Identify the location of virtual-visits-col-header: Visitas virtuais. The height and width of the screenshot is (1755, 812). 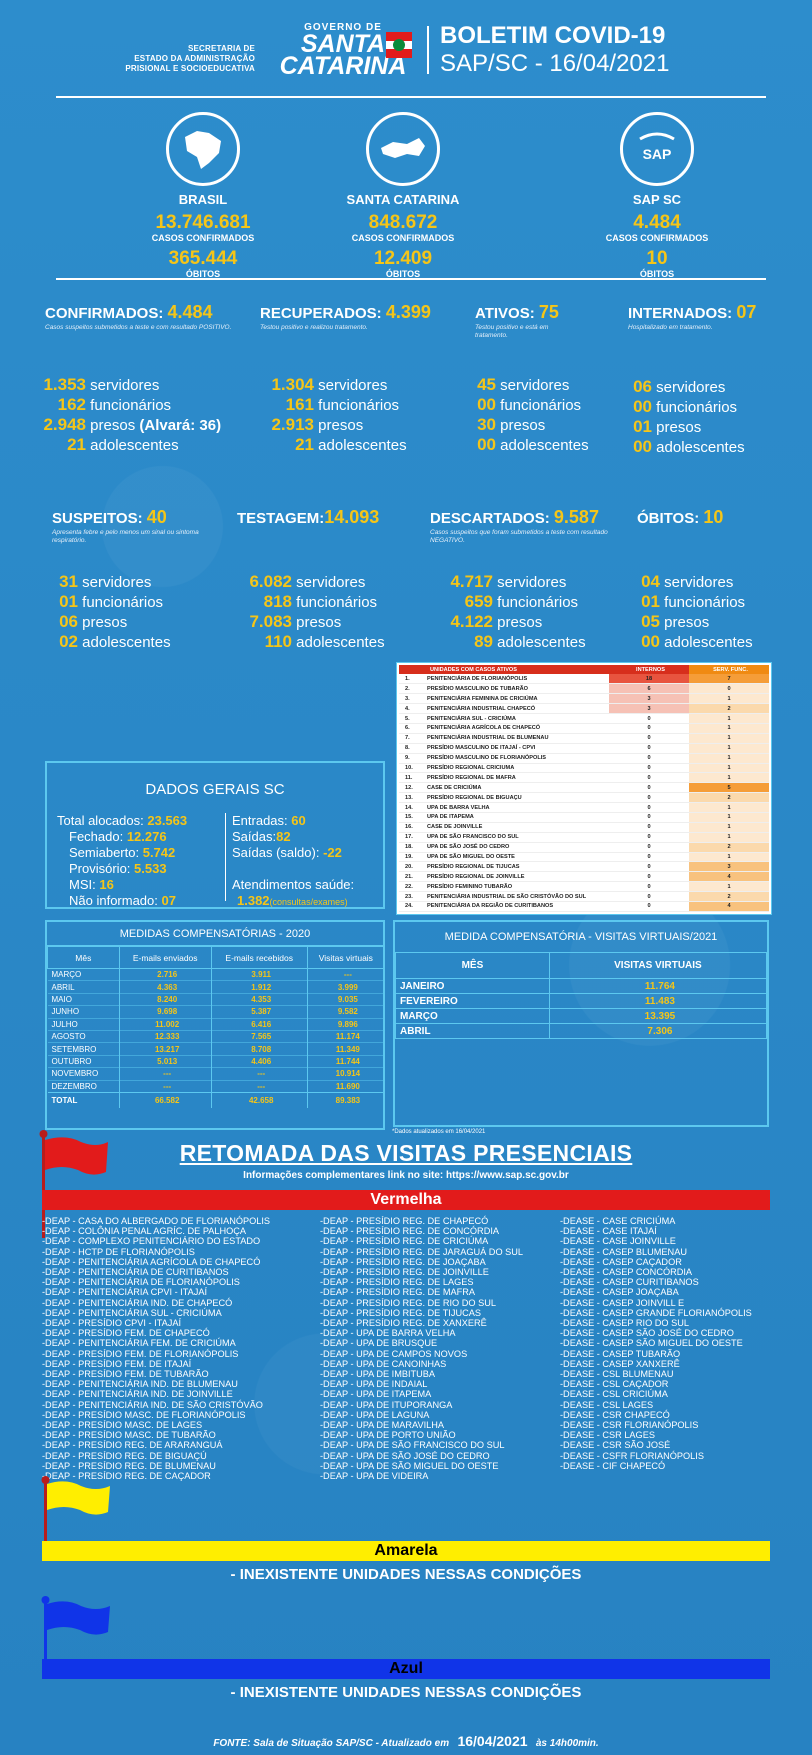
(346, 957).